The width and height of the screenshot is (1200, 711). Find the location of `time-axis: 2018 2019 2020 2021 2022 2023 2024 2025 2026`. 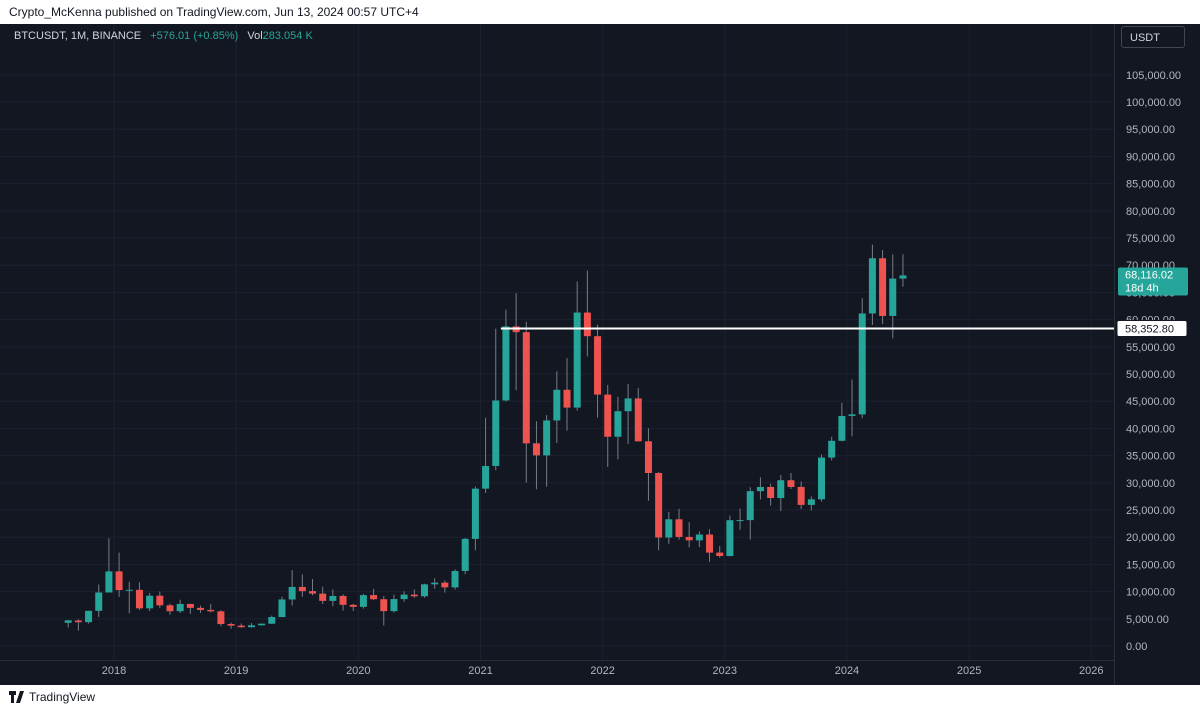

time-axis: 2018 2019 2020 2021 2022 2023 2024 2025 2026 is located at coordinates (557, 669).